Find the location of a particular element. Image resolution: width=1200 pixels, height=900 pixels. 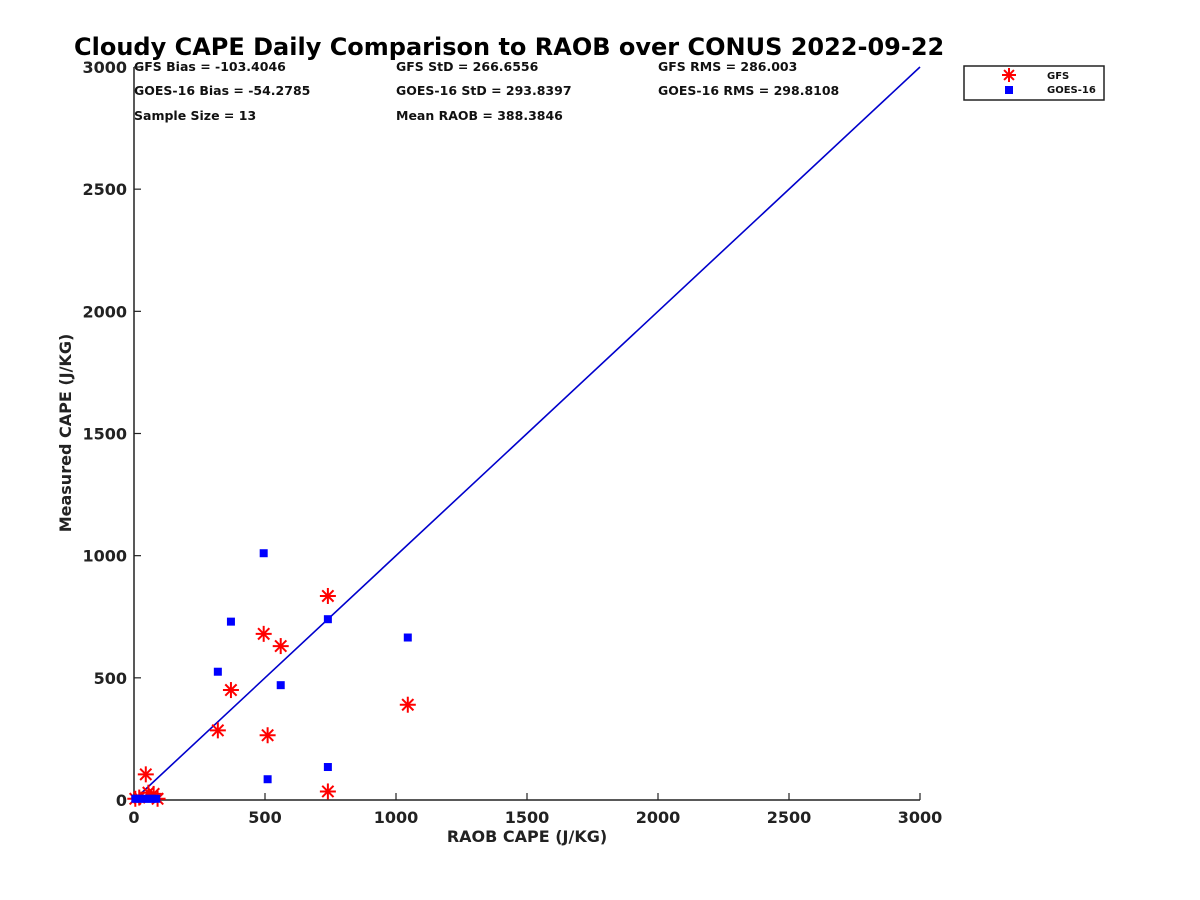

y-tick-label: 1000 is located at coordinates (104, 556).